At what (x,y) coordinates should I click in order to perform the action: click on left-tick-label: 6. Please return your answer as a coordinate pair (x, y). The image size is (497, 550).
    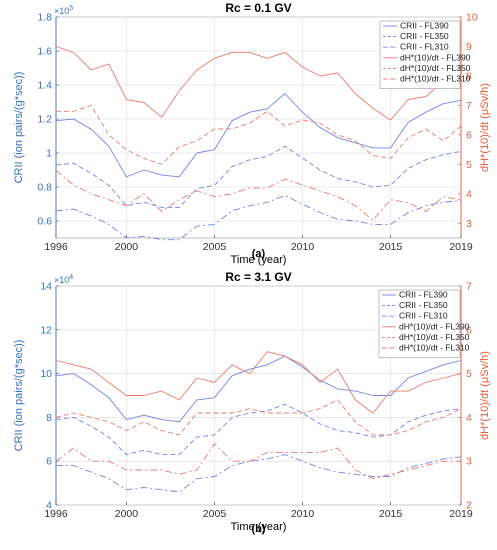
    Looking at the image, I should click on (49, 462).